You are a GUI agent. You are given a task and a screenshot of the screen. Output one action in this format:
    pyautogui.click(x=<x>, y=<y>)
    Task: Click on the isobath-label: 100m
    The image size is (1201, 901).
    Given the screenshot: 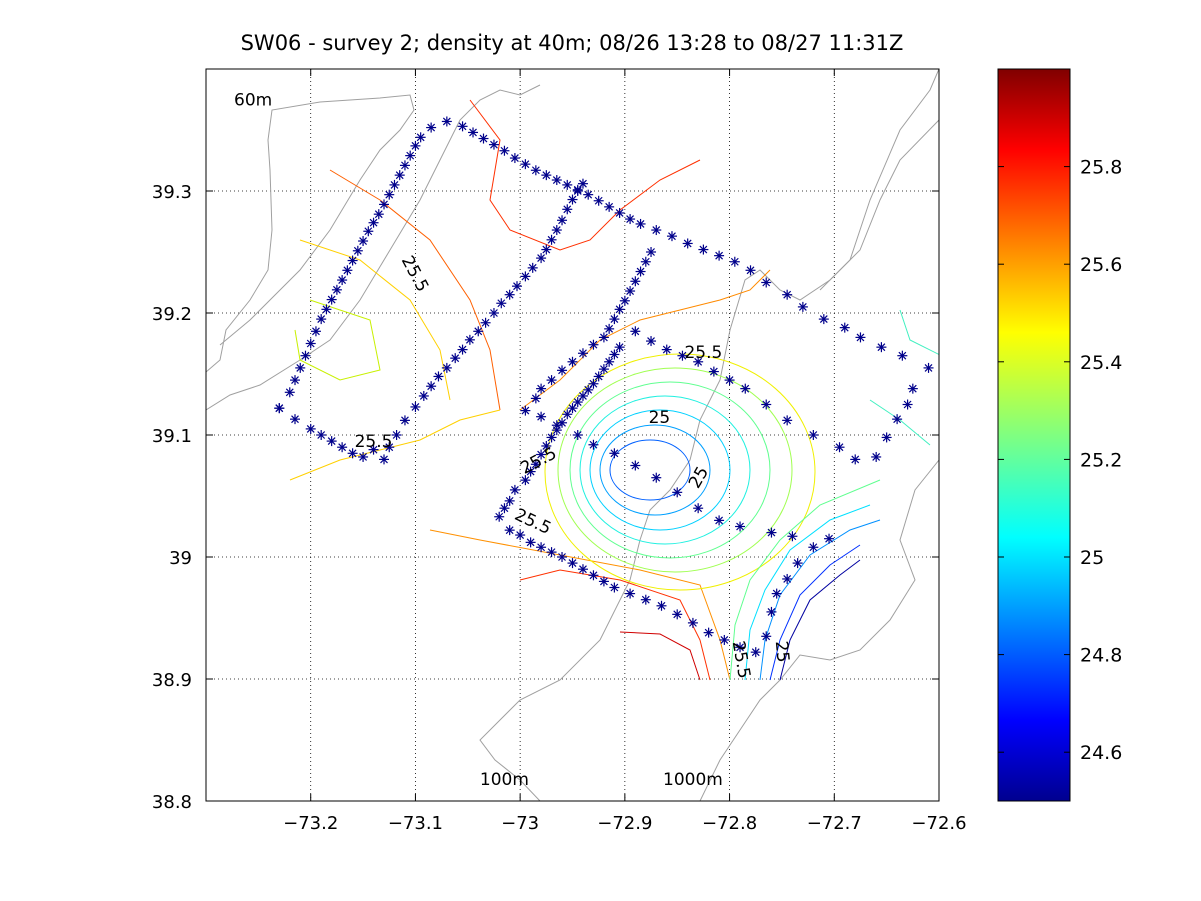 What is the action you would take?
    pyautogui.click(x=504, y=780)
    